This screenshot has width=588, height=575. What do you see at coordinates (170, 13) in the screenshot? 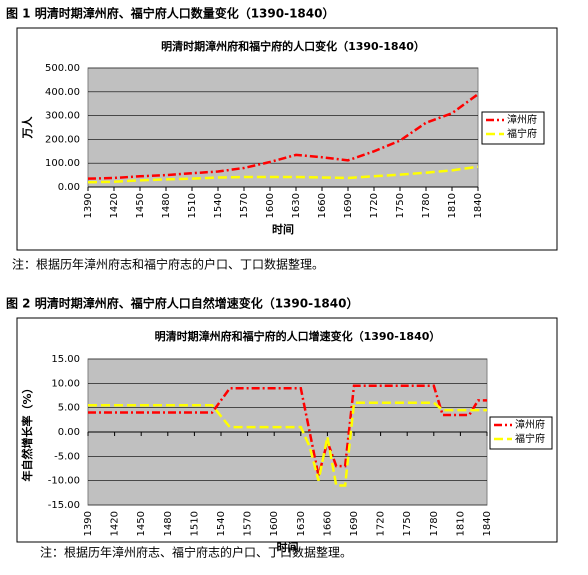
I see `figure-caption: 图 1 明清时期漳州府、福宁府人口数量变化（1390-1840）` at bounding box center [170, 13].